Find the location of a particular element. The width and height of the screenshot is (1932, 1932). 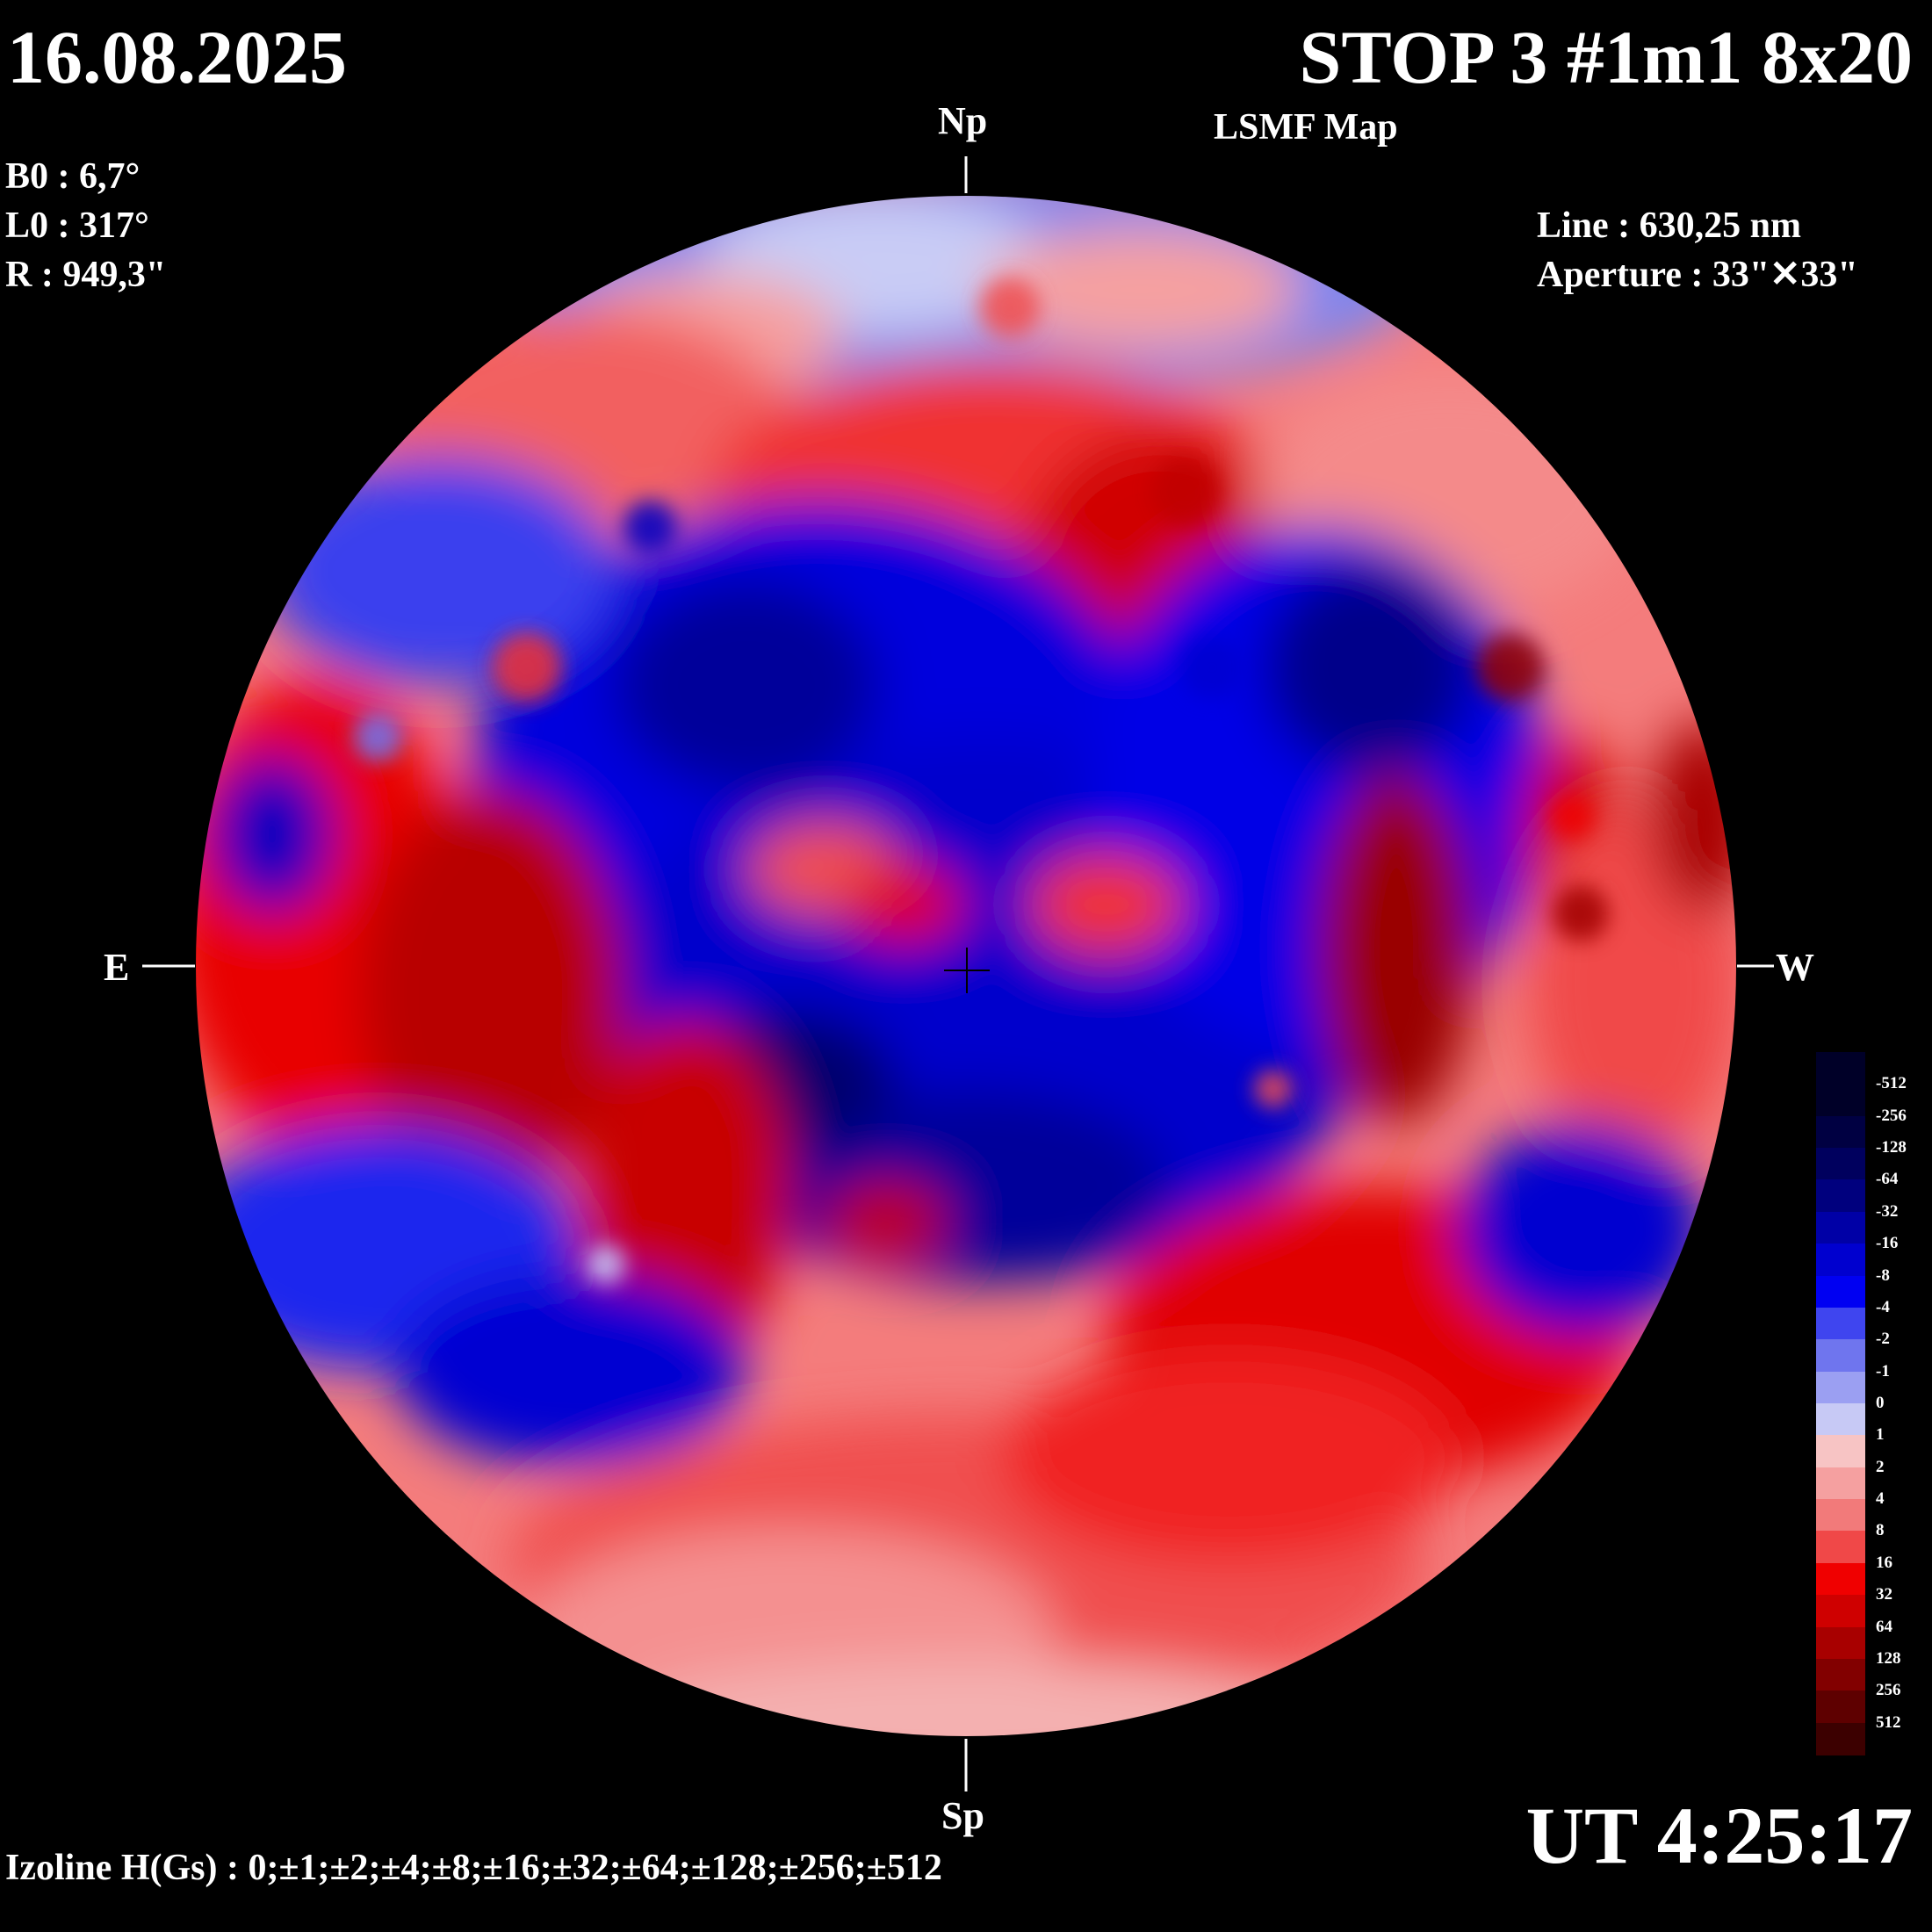

b0-parameter: B0 : 6,7° is located at coordinates (73, 176).